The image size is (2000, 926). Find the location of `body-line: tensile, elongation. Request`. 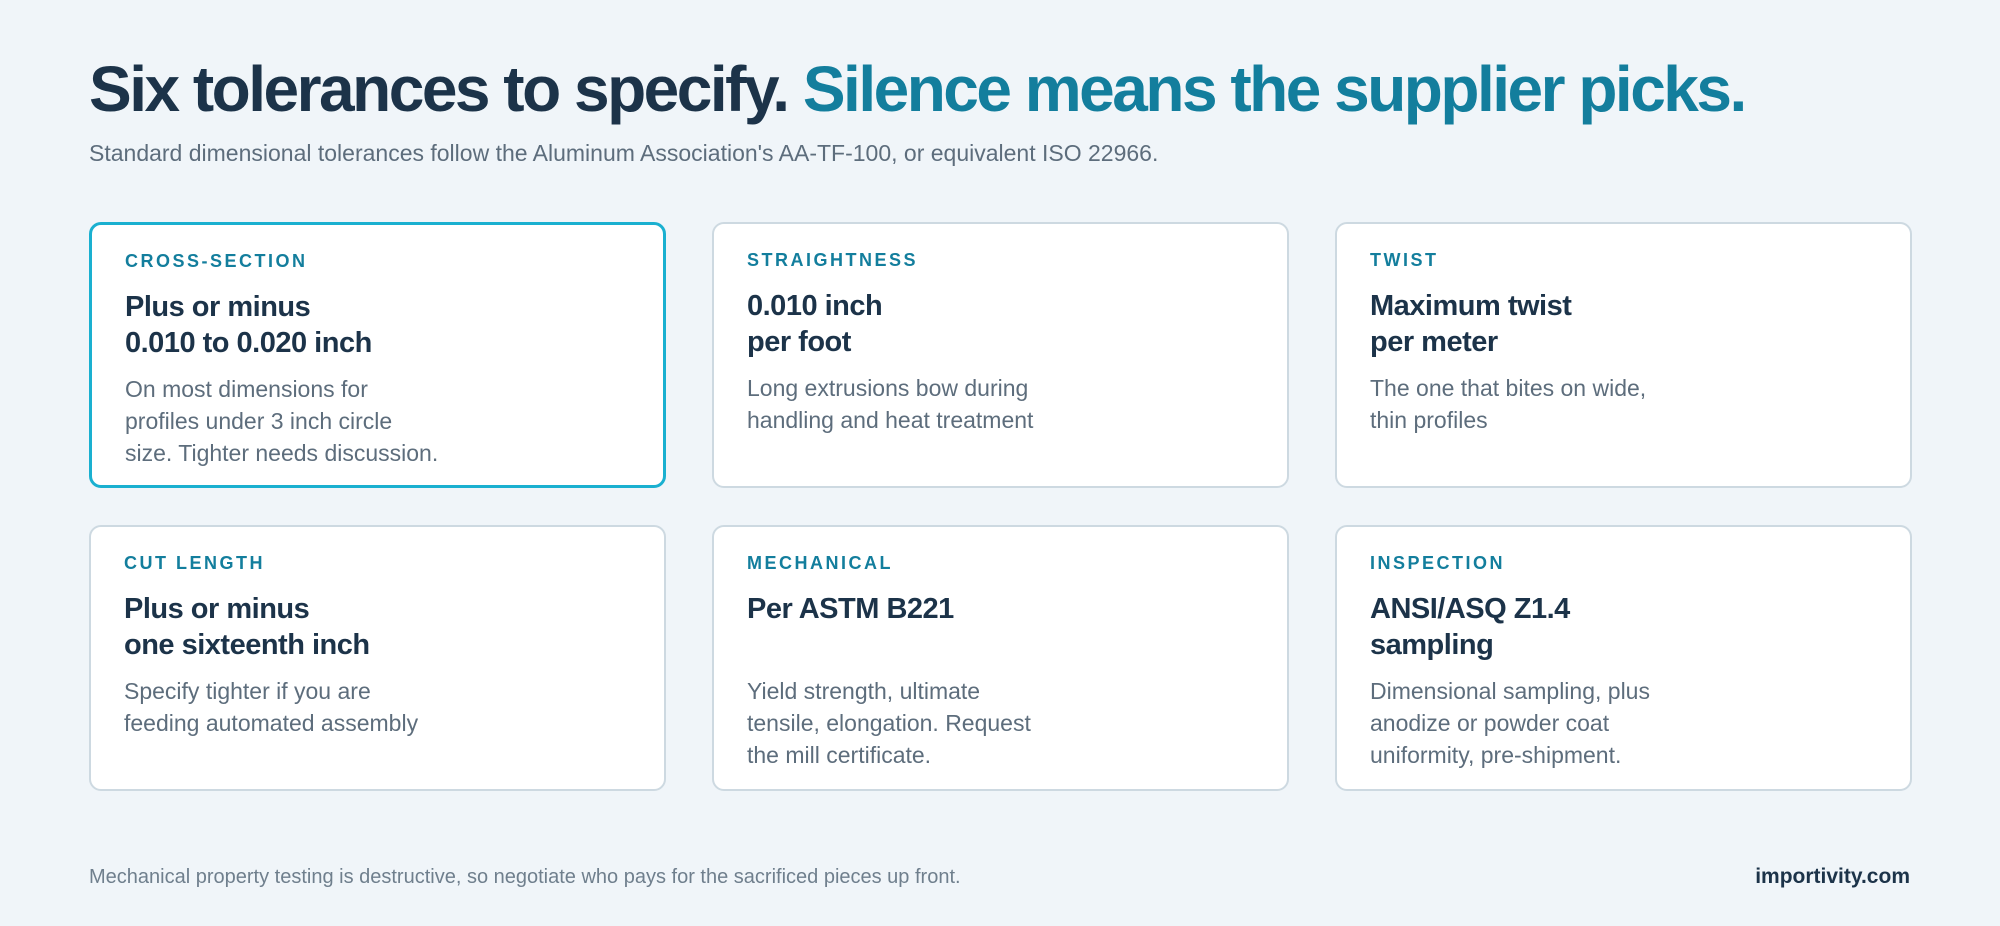

body-line: tensile, elongation. Request is located at coordinates (889, 723).